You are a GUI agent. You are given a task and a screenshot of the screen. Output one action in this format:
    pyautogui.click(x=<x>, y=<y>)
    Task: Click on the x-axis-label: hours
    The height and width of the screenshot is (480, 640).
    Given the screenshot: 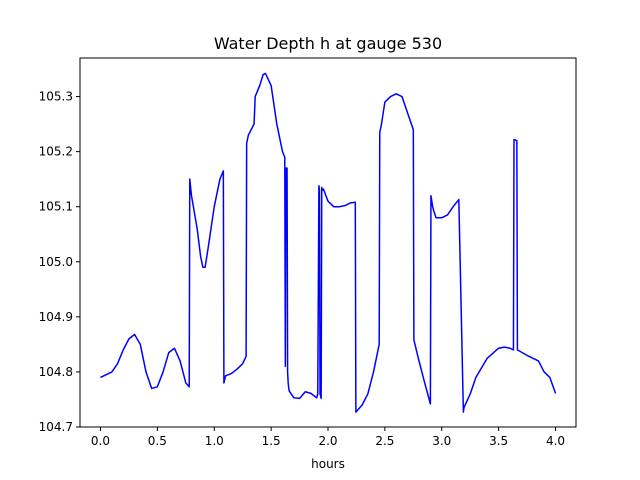 What is the action you would take?
    pyautogui.click(x=328, y=464)
    